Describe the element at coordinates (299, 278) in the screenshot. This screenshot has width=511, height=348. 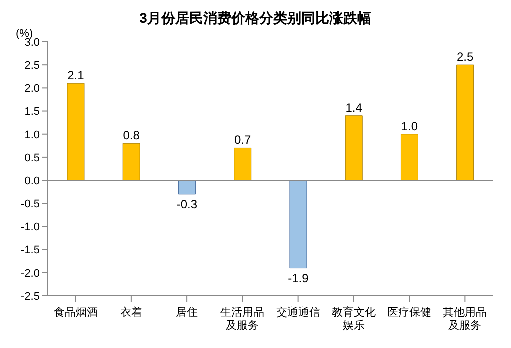
I see `data-label: -1.9` at that location.